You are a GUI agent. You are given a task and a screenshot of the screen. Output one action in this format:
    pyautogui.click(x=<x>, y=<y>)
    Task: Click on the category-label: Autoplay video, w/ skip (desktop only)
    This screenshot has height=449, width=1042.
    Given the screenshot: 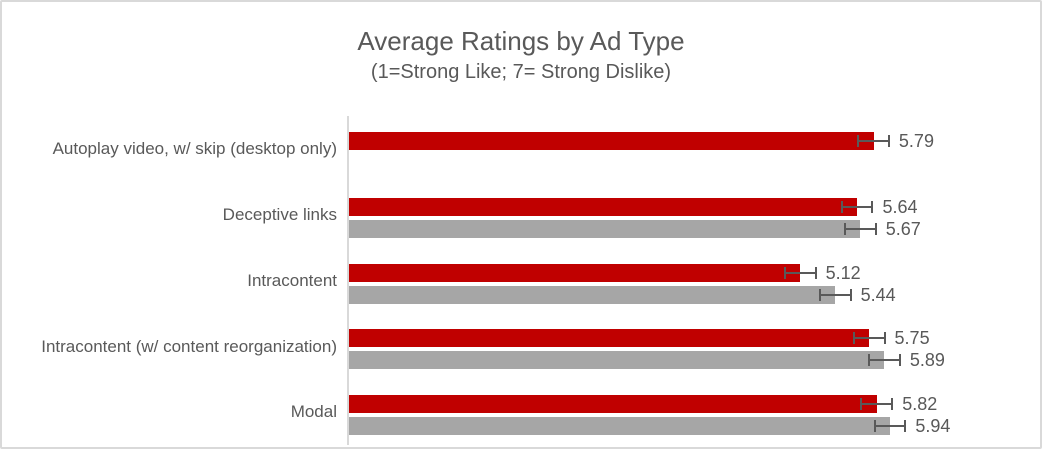 What is the action you would take?
    pyautogui.click(x=194, y=149)
    